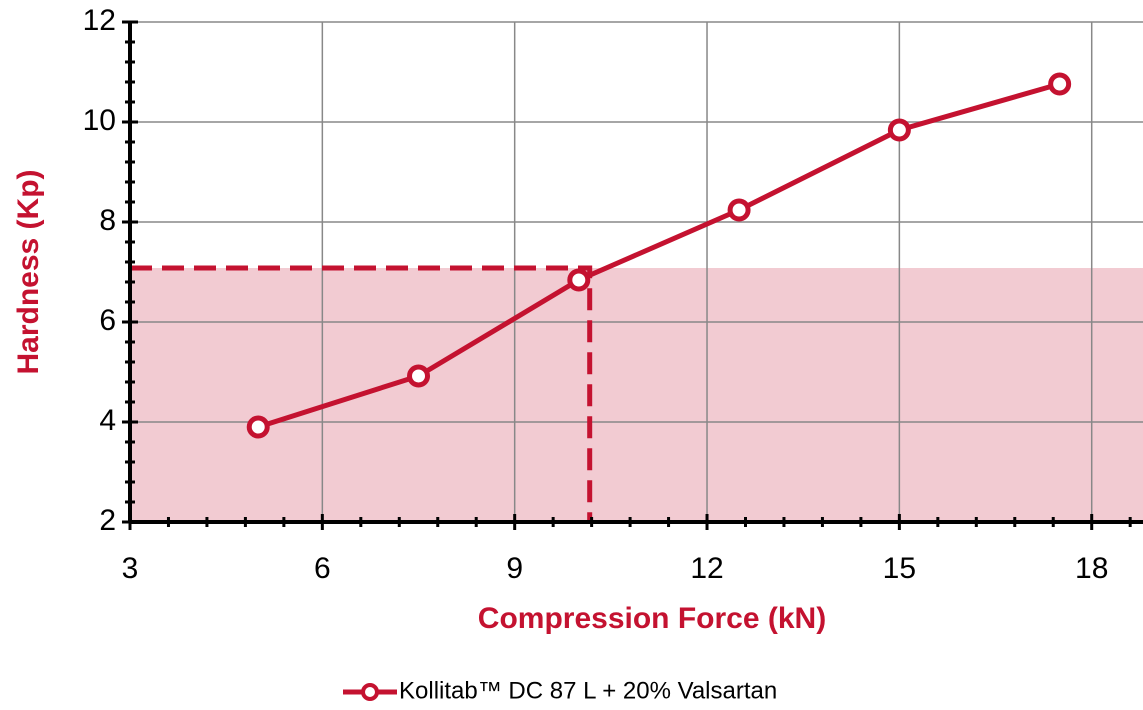  I want to click on y-tick-label: 2, so click(107, 520).